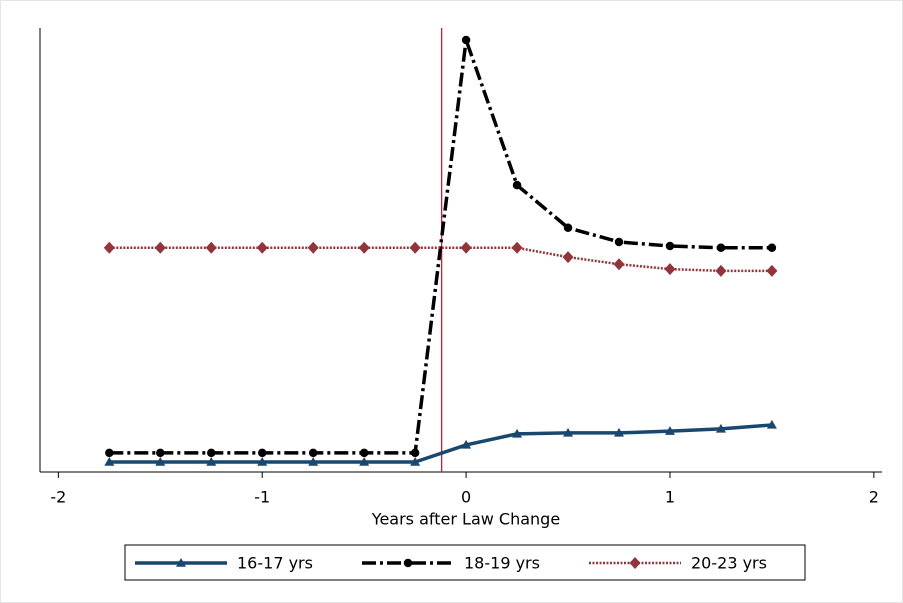 Image resolution: width=903 pixels, height=603 pixels. What do you see at coordinates (262, 497) in the screenshot?
I see `x-tick-label: -1` at bounding box center [262, 497].